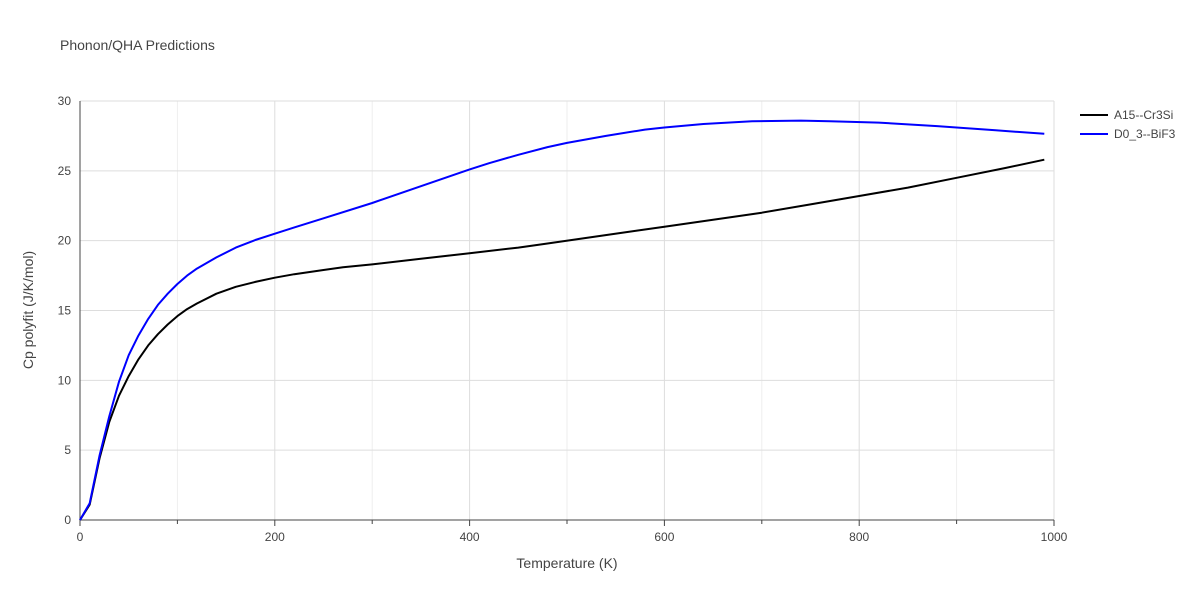 Image resolution: width=1200 pixels, height=600 pixels. I want to click on y-tick-label: 20, so click(65, 241).